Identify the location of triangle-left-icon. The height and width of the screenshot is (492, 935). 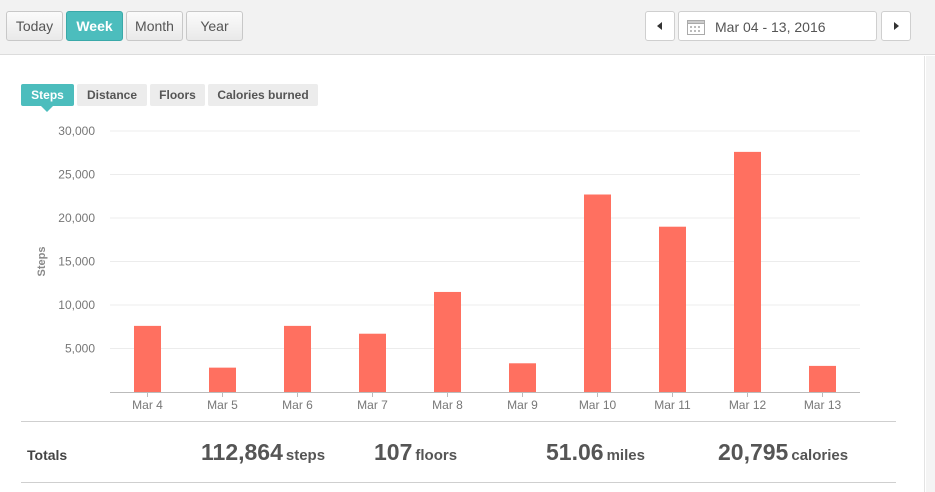
(659, 26).